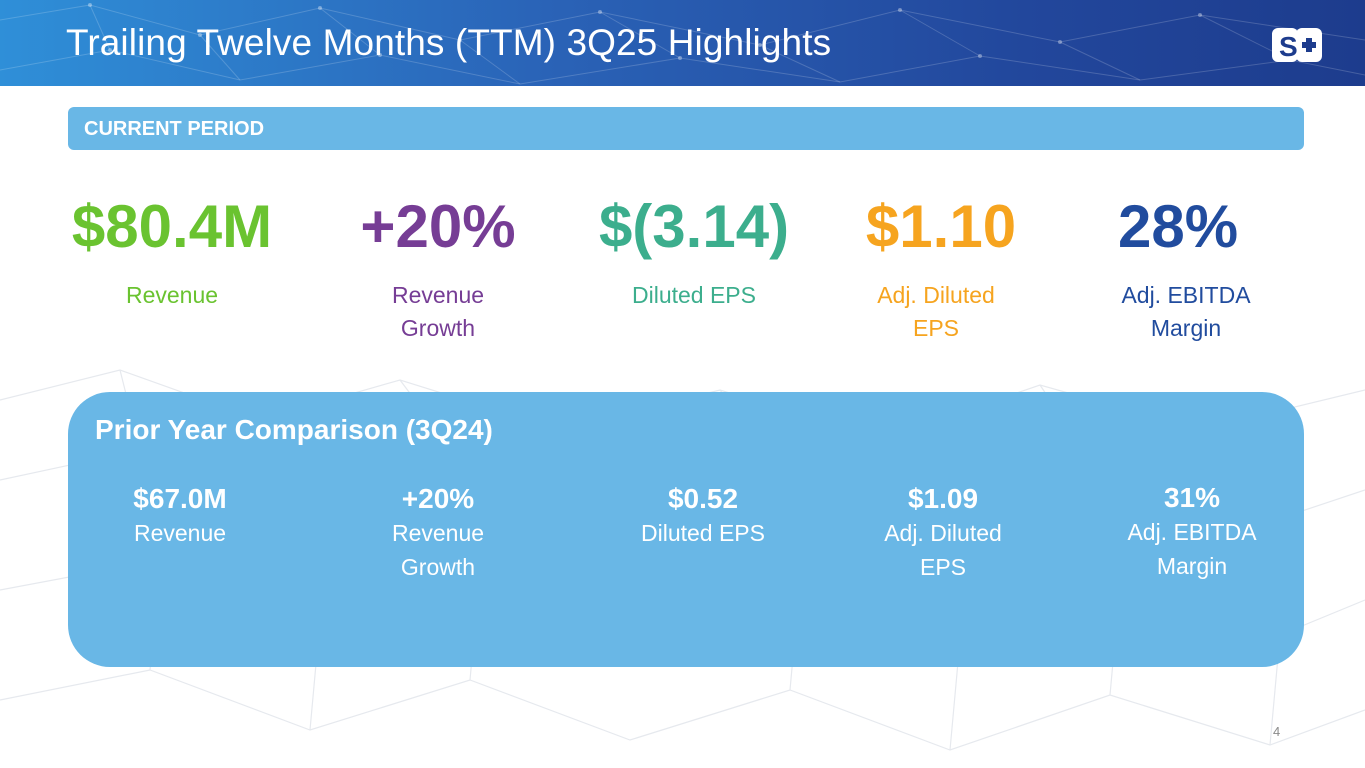  I want to click on prior-metric-value: 31%, so click(1192, 497).